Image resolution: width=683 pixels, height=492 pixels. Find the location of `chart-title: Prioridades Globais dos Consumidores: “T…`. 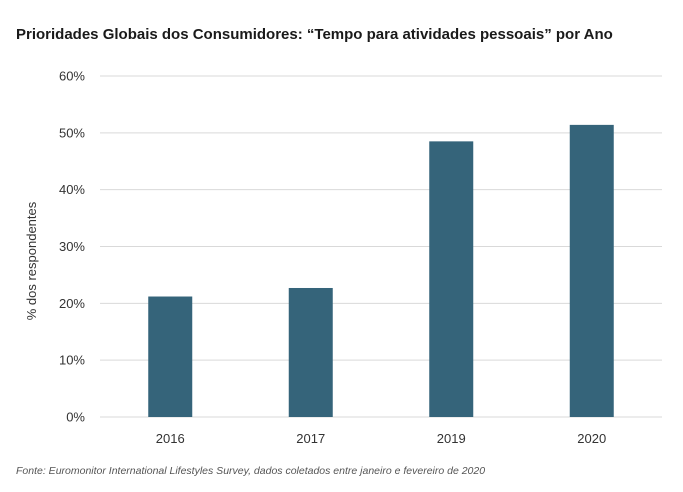

chart-title: Prioridades Globais dos Consumidores: “T… is located at coordinates (314, 34).